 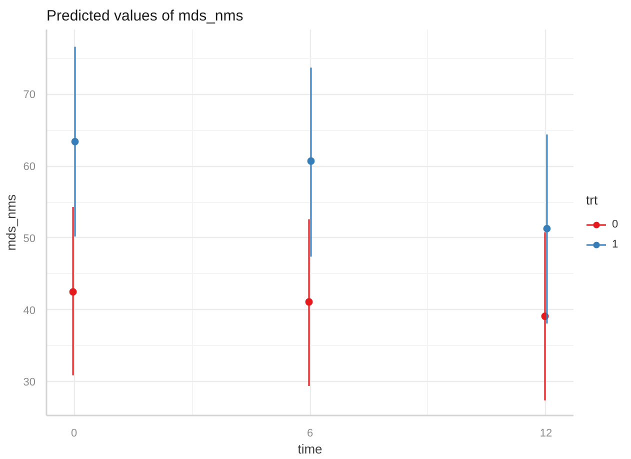 What do you see at coordinates (592, 200) in the screenshot?
I see `legend-title: trt` at bounding box center [592, 200].